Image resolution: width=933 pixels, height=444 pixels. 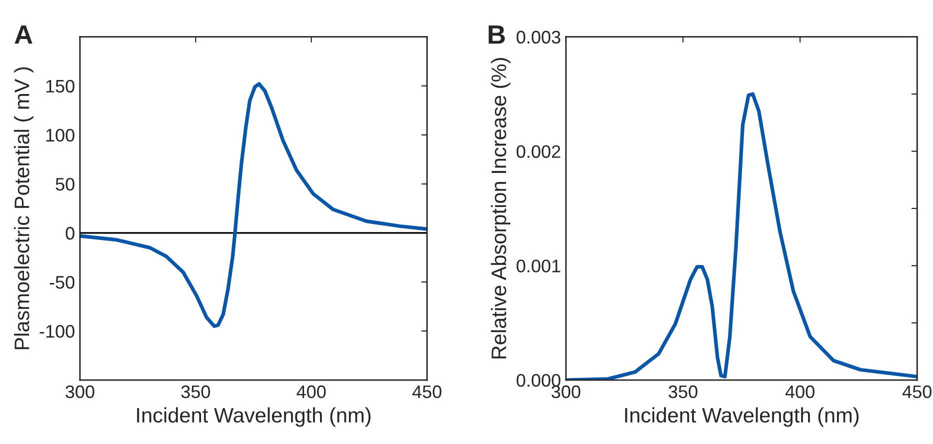 What do you see at coordinates (500, 208) in the screenshot?
I see `y-axis-title: Relative Absorption Increase (%)` at bounding box center [500, 208].